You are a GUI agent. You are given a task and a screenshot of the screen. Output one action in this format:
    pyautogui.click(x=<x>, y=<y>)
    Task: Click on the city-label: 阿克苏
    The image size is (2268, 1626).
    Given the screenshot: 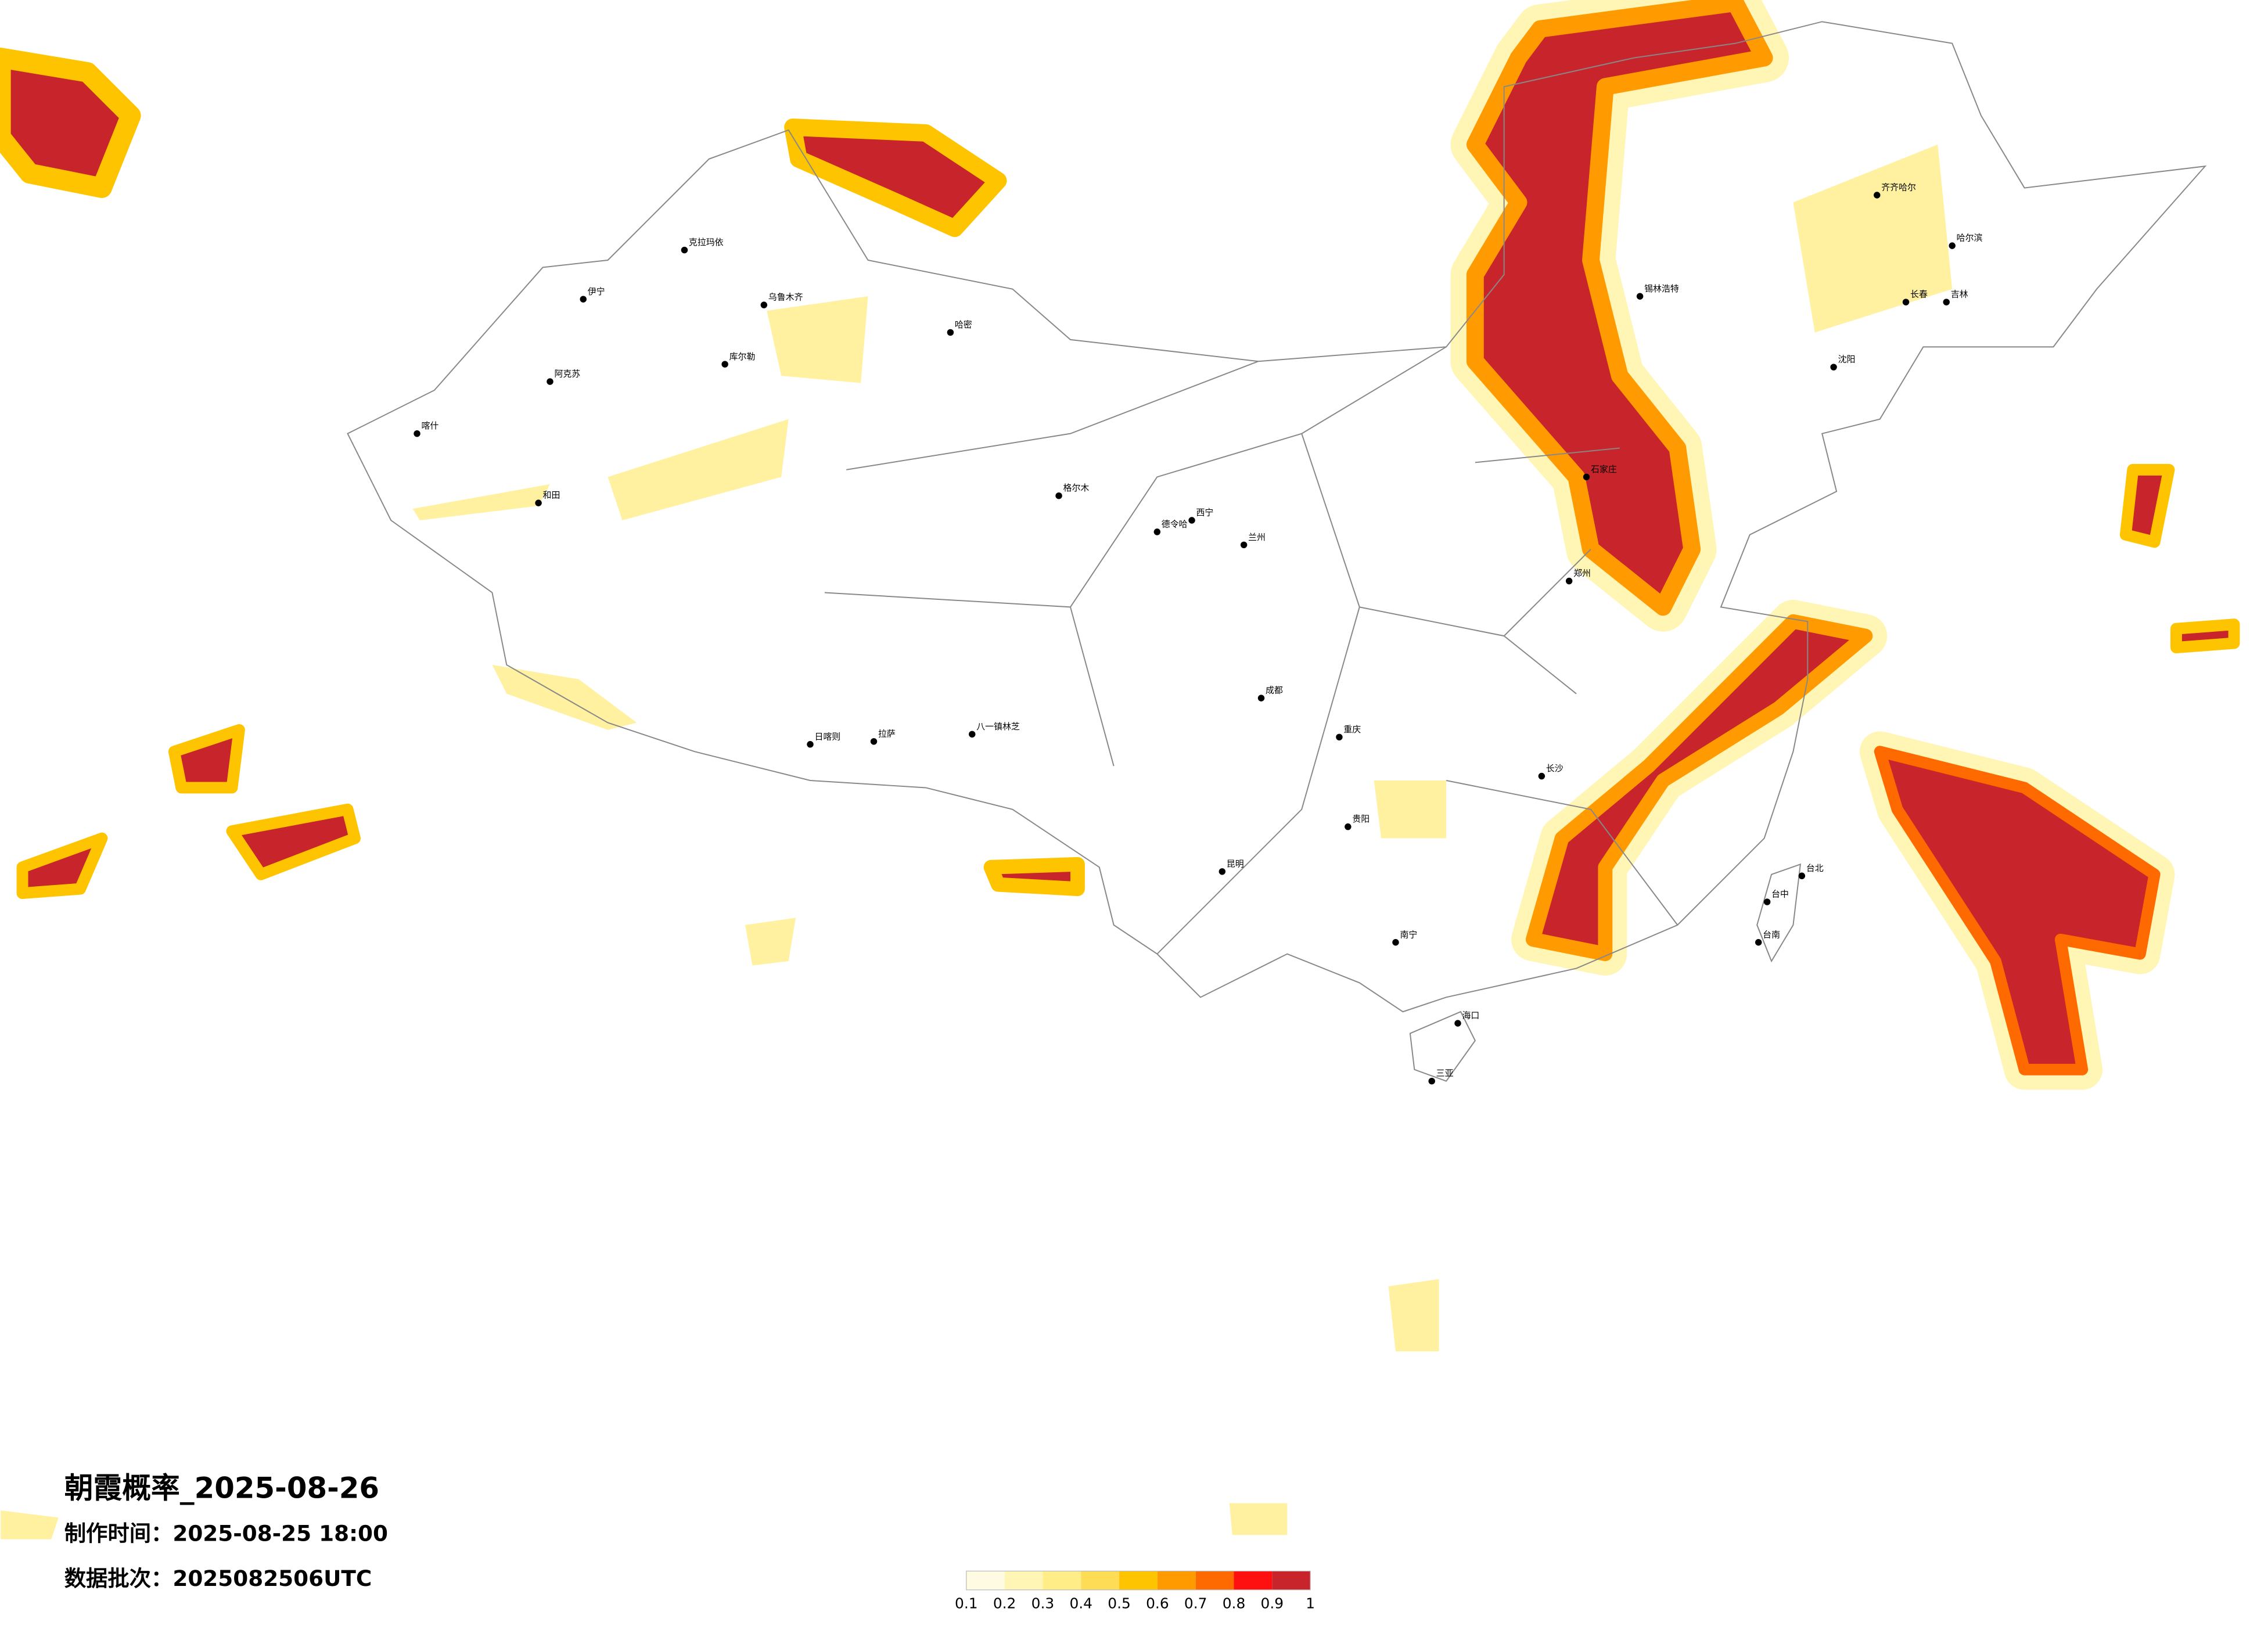 What is the action you would take?
    pyautogui.click(x=567, y=374)
    